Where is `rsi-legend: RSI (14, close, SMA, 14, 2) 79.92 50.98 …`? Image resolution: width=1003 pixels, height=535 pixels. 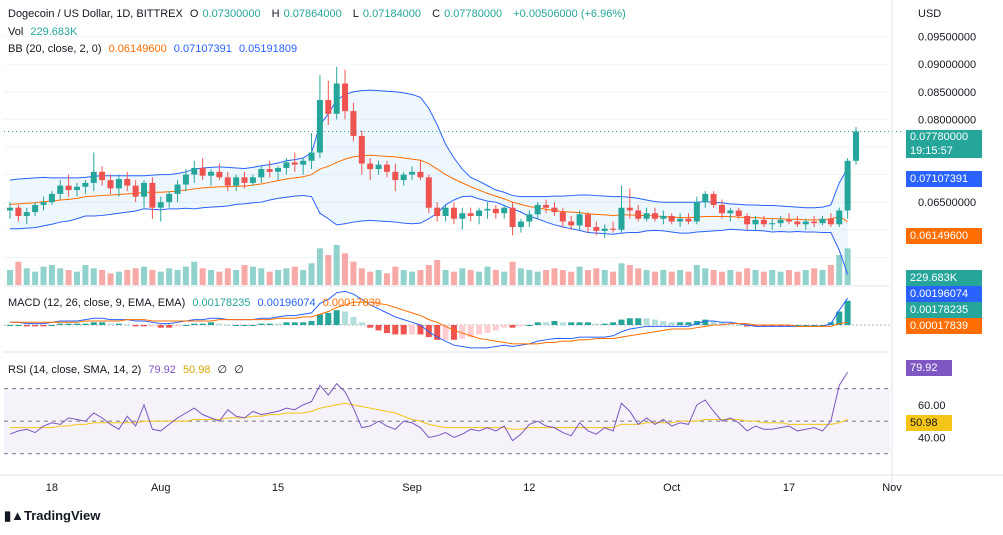
rsi-legend: RSI (14, close, SMA, 14, 2) 79.92 50.98 … is located at coordinates (126, 370).